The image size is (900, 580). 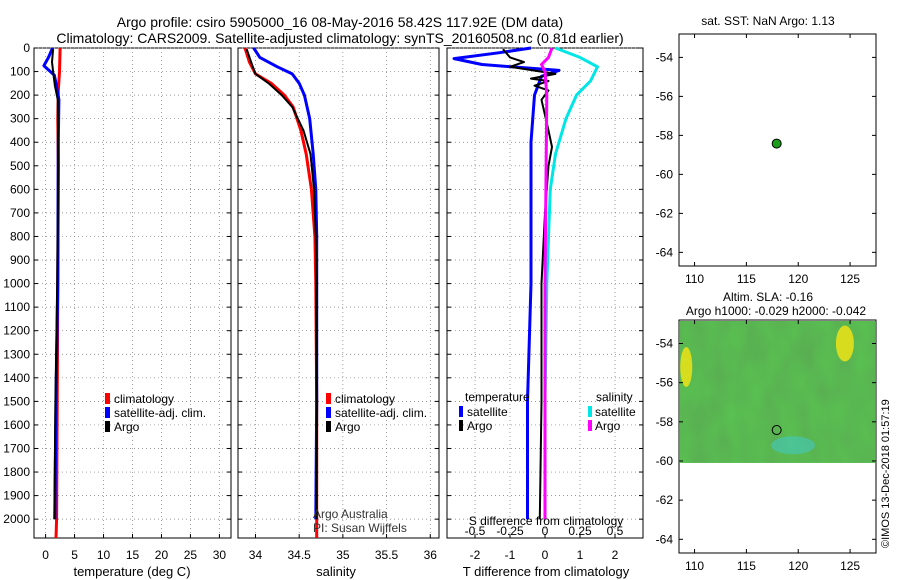 What do you see at coordinates (665, 96) in the screenshot?
I see `lat-tick-label: -56` at bounding box center [665, 96].